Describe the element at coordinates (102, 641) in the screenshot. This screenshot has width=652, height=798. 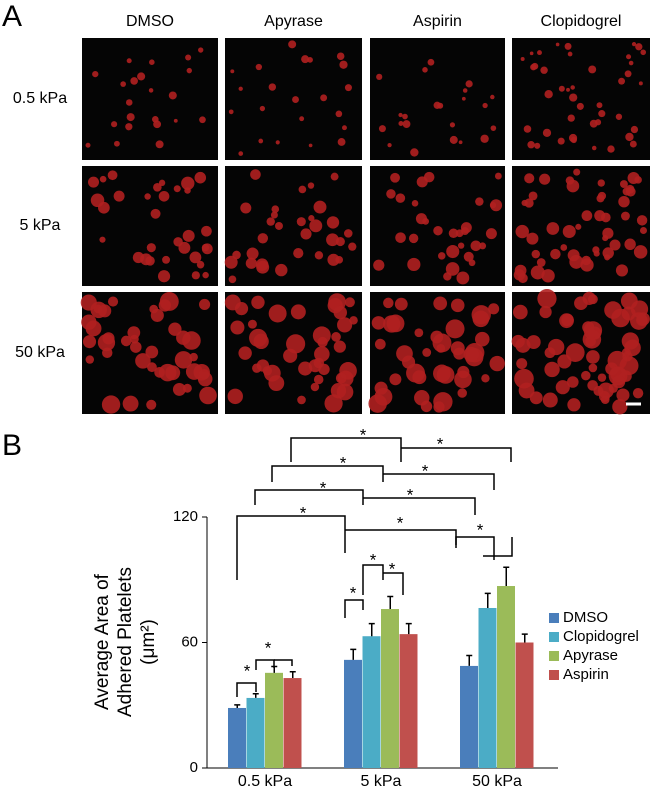
I see `y-axis-label: Average Area of` at that location.